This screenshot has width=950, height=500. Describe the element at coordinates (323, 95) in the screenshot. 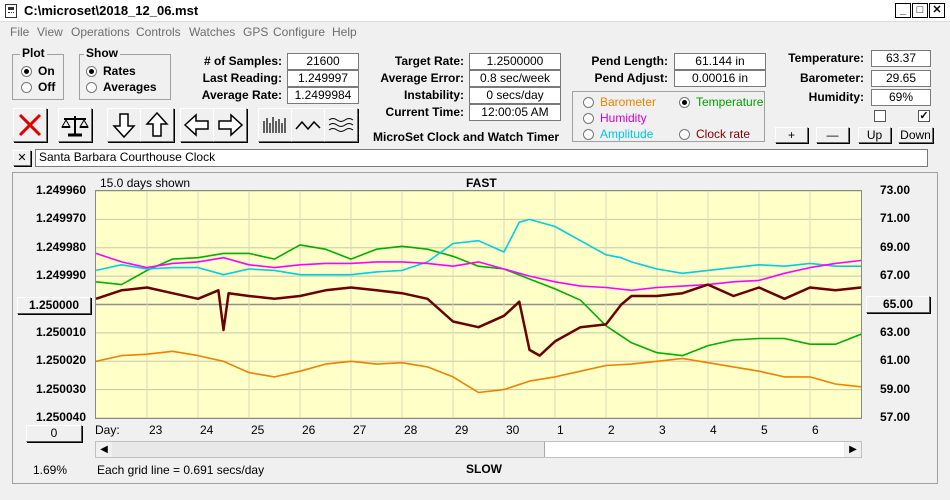

I see `average-rate-value: 1.2499984` at that location.